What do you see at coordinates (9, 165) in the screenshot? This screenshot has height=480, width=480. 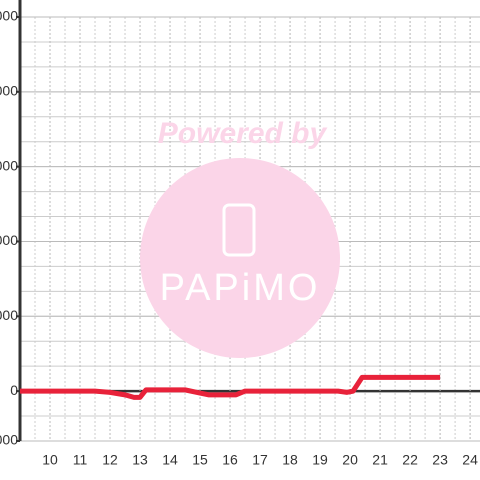 I see `y-tick-label: 90,000` at bounding box center [9, 165].